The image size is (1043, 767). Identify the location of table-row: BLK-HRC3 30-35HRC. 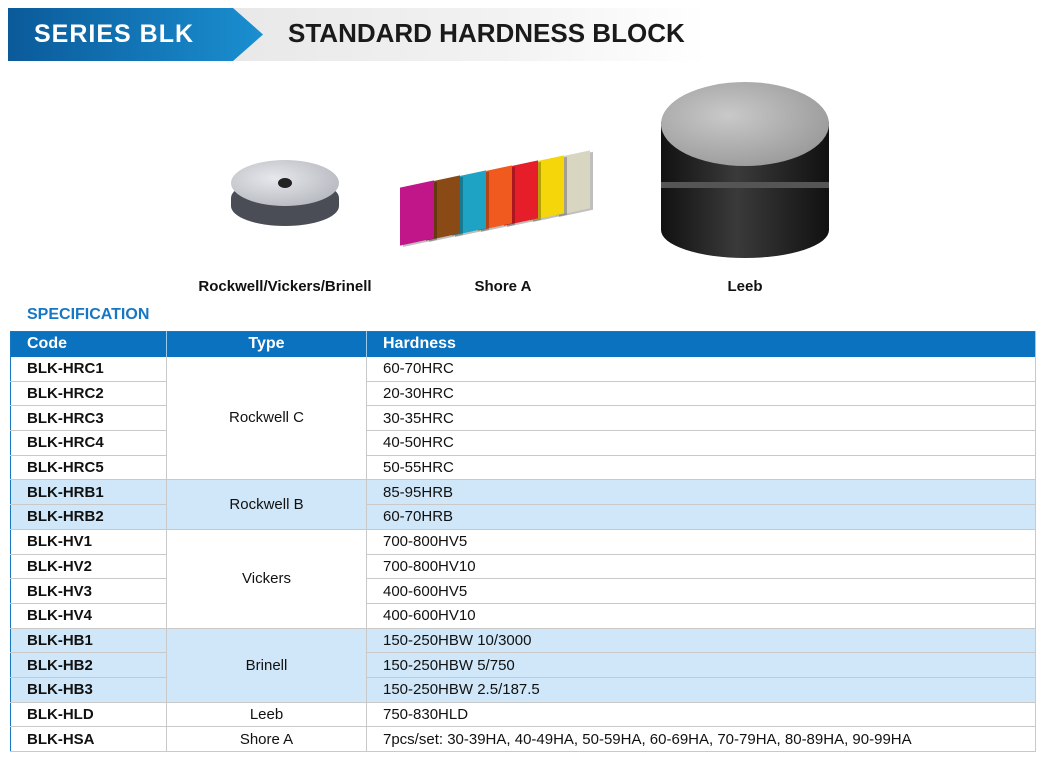
(523, 418).